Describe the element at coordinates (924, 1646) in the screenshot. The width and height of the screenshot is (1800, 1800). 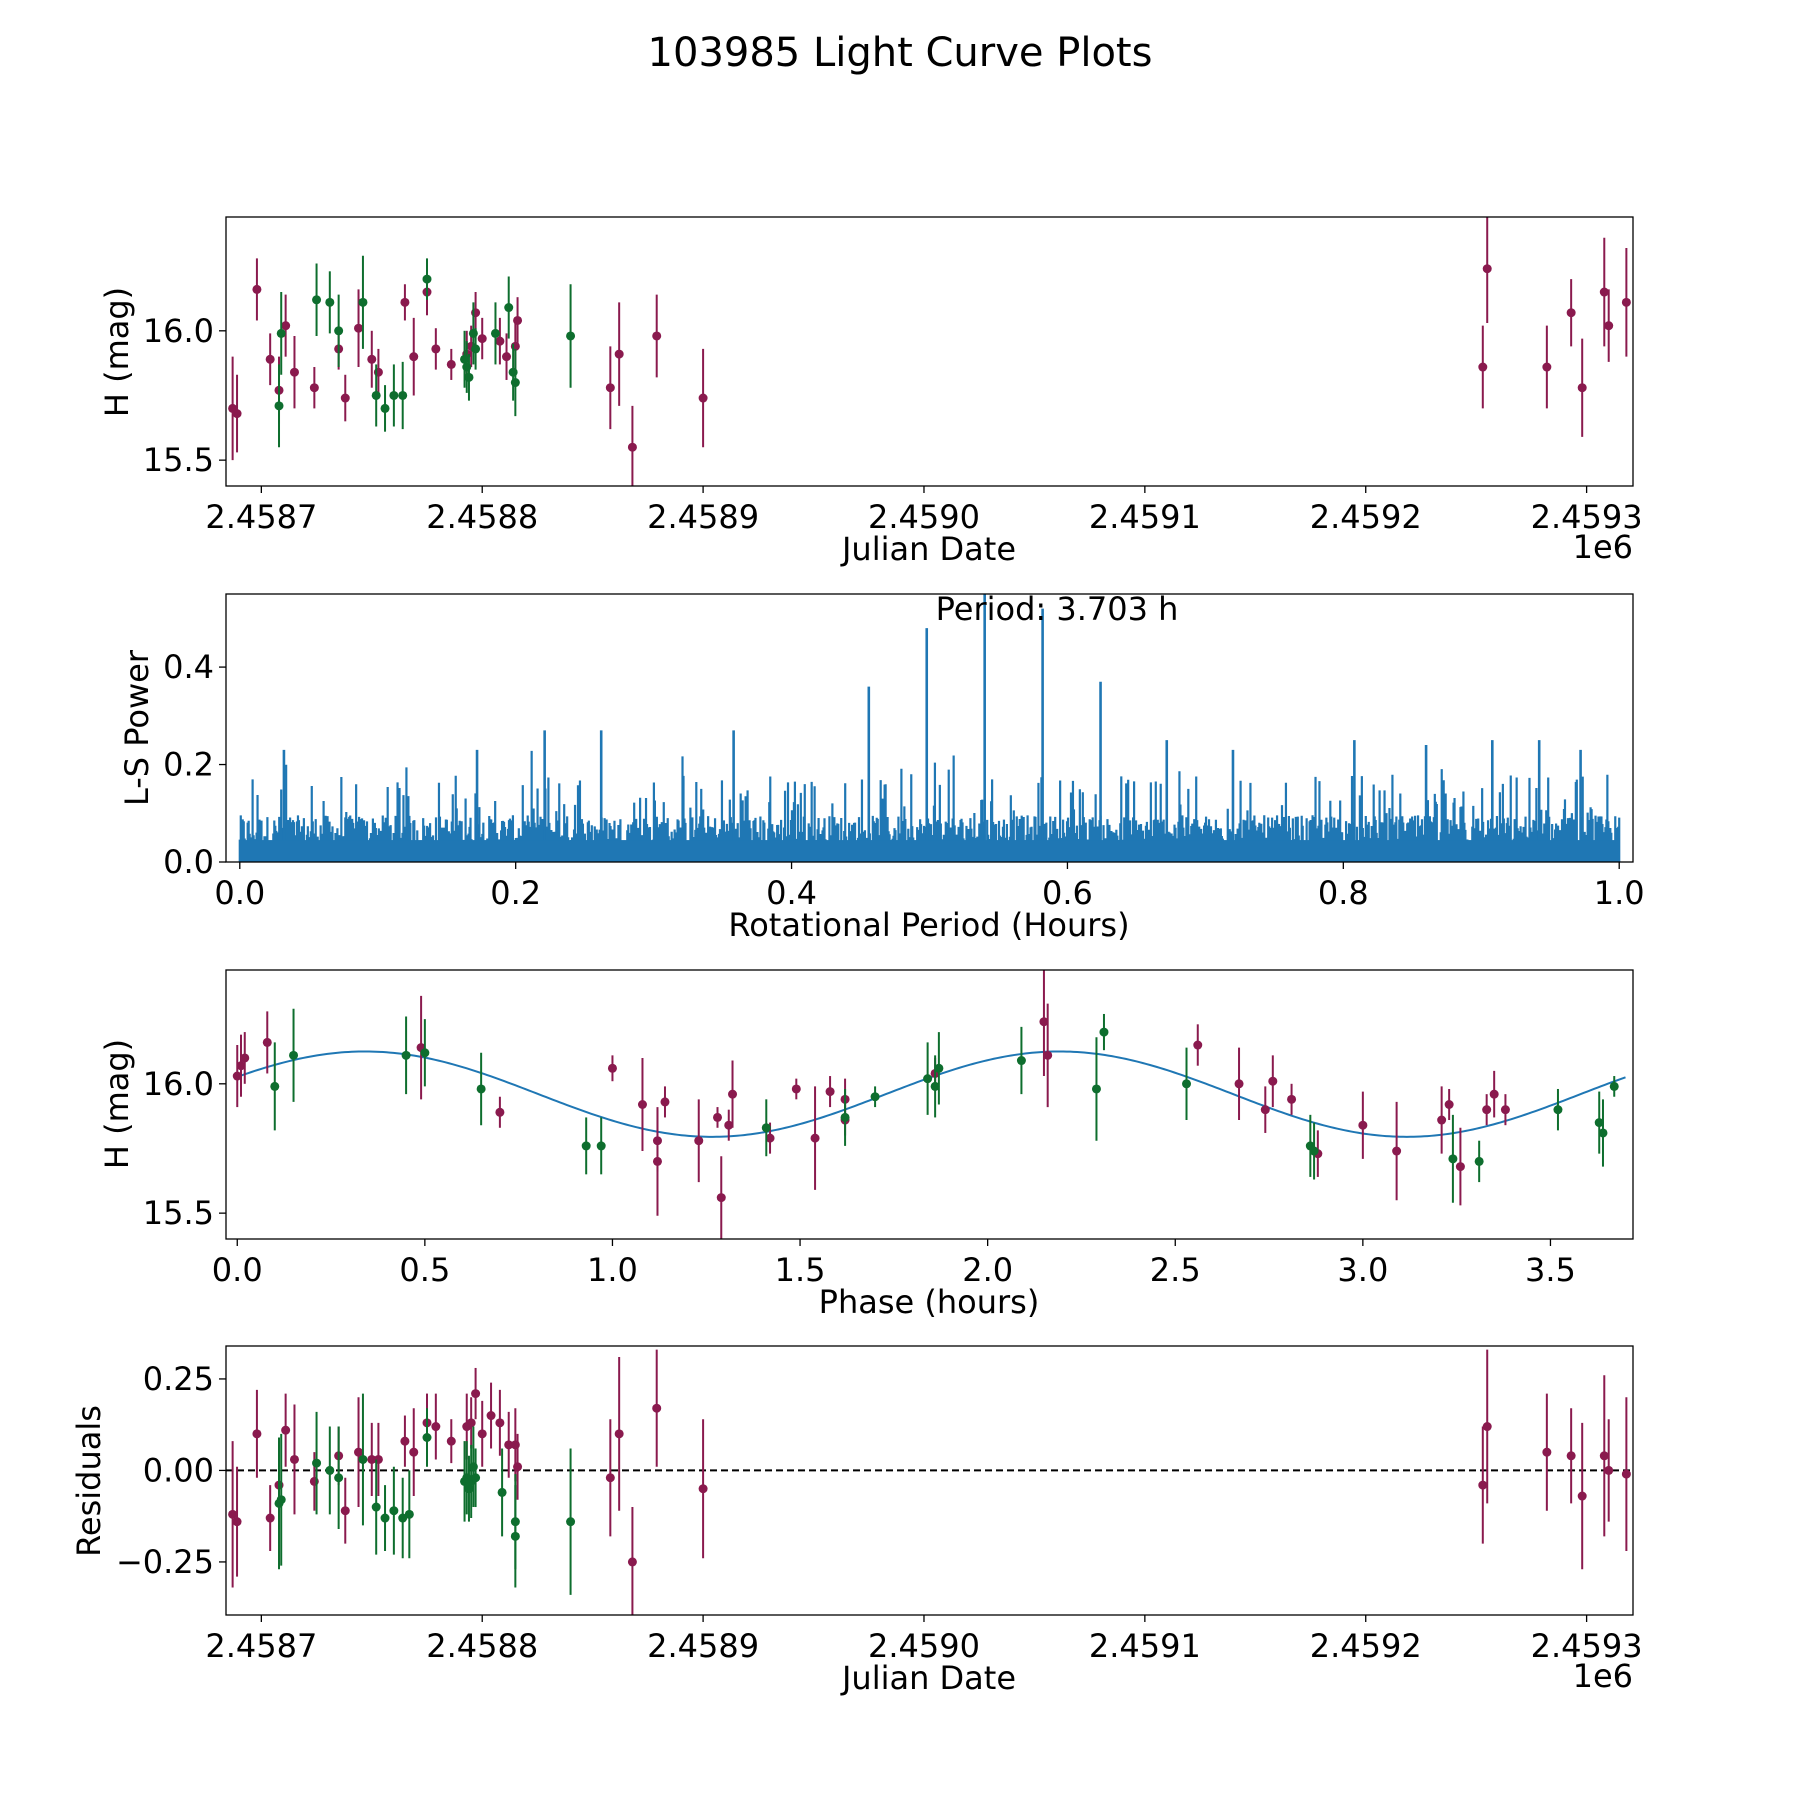
I see `residuals-xtick-label: 2.4590` at that location.